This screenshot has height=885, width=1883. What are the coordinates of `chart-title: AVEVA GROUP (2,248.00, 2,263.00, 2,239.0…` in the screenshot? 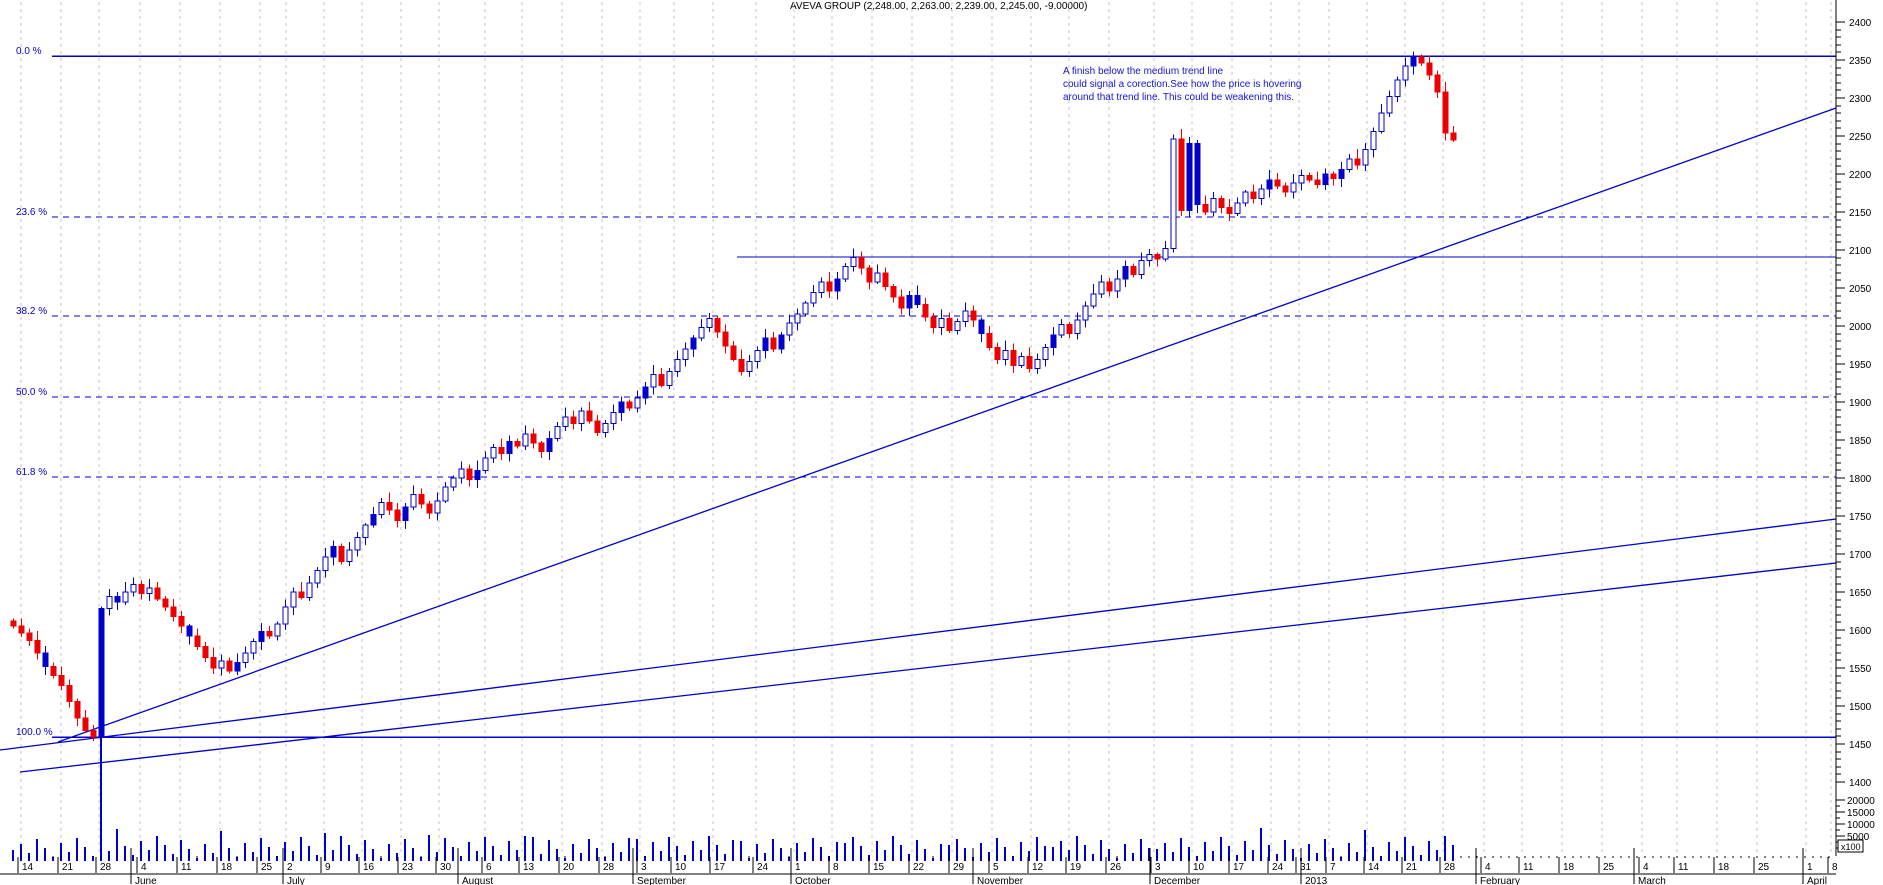 It's located at (939, 6).